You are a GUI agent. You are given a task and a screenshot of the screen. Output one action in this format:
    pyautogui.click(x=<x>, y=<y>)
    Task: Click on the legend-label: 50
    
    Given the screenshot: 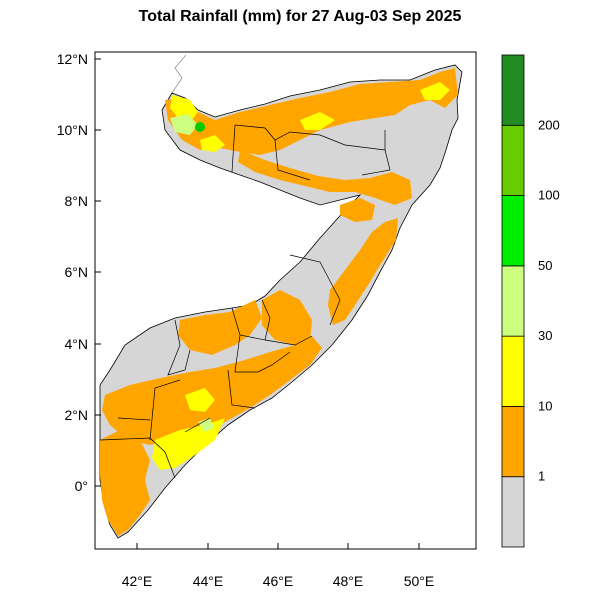 What is the action you would take?
    pyautogui.click(x=545, y=265)
    